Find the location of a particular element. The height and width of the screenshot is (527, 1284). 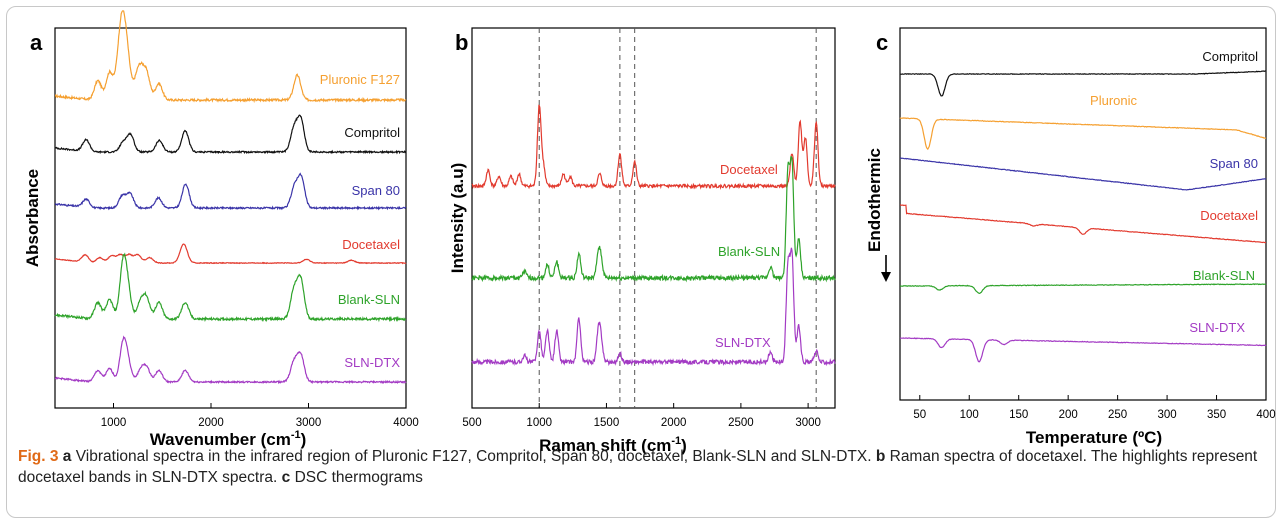

panel-a-x-axis-label: Wavenumber (cm-1) is located at coordinates (228, 439).